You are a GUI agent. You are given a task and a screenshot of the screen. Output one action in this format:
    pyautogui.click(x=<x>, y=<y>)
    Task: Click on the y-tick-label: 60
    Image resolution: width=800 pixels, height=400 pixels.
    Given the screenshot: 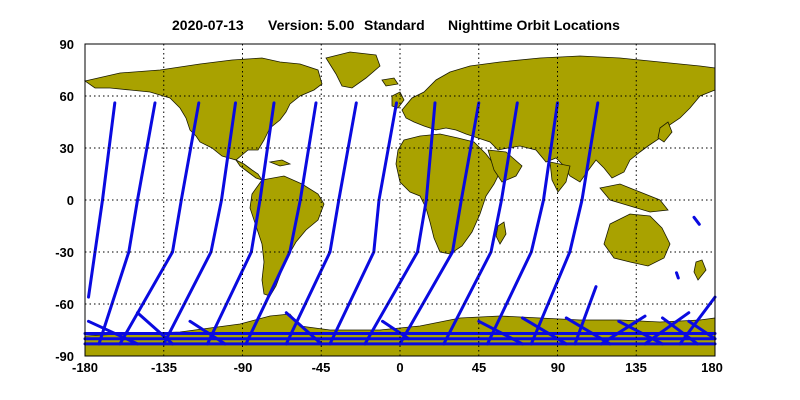 What is the action you would take?
    pyautogui.click(x=67, y=96)
    